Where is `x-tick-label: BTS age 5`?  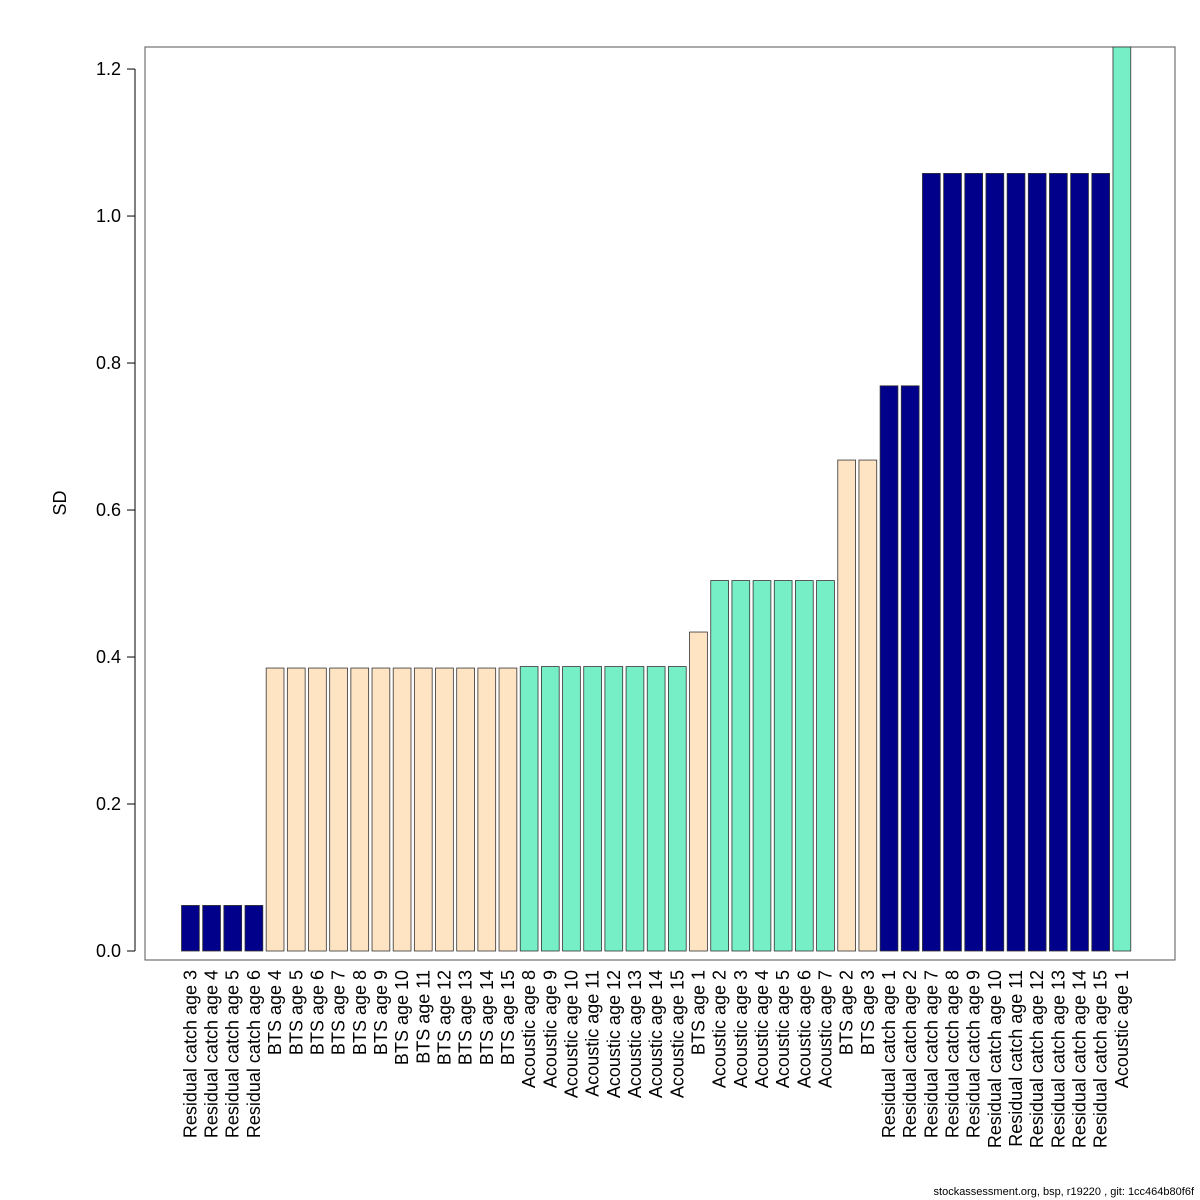 x-tick-label: BTS age 5 is located at coordinates (296, 1012).